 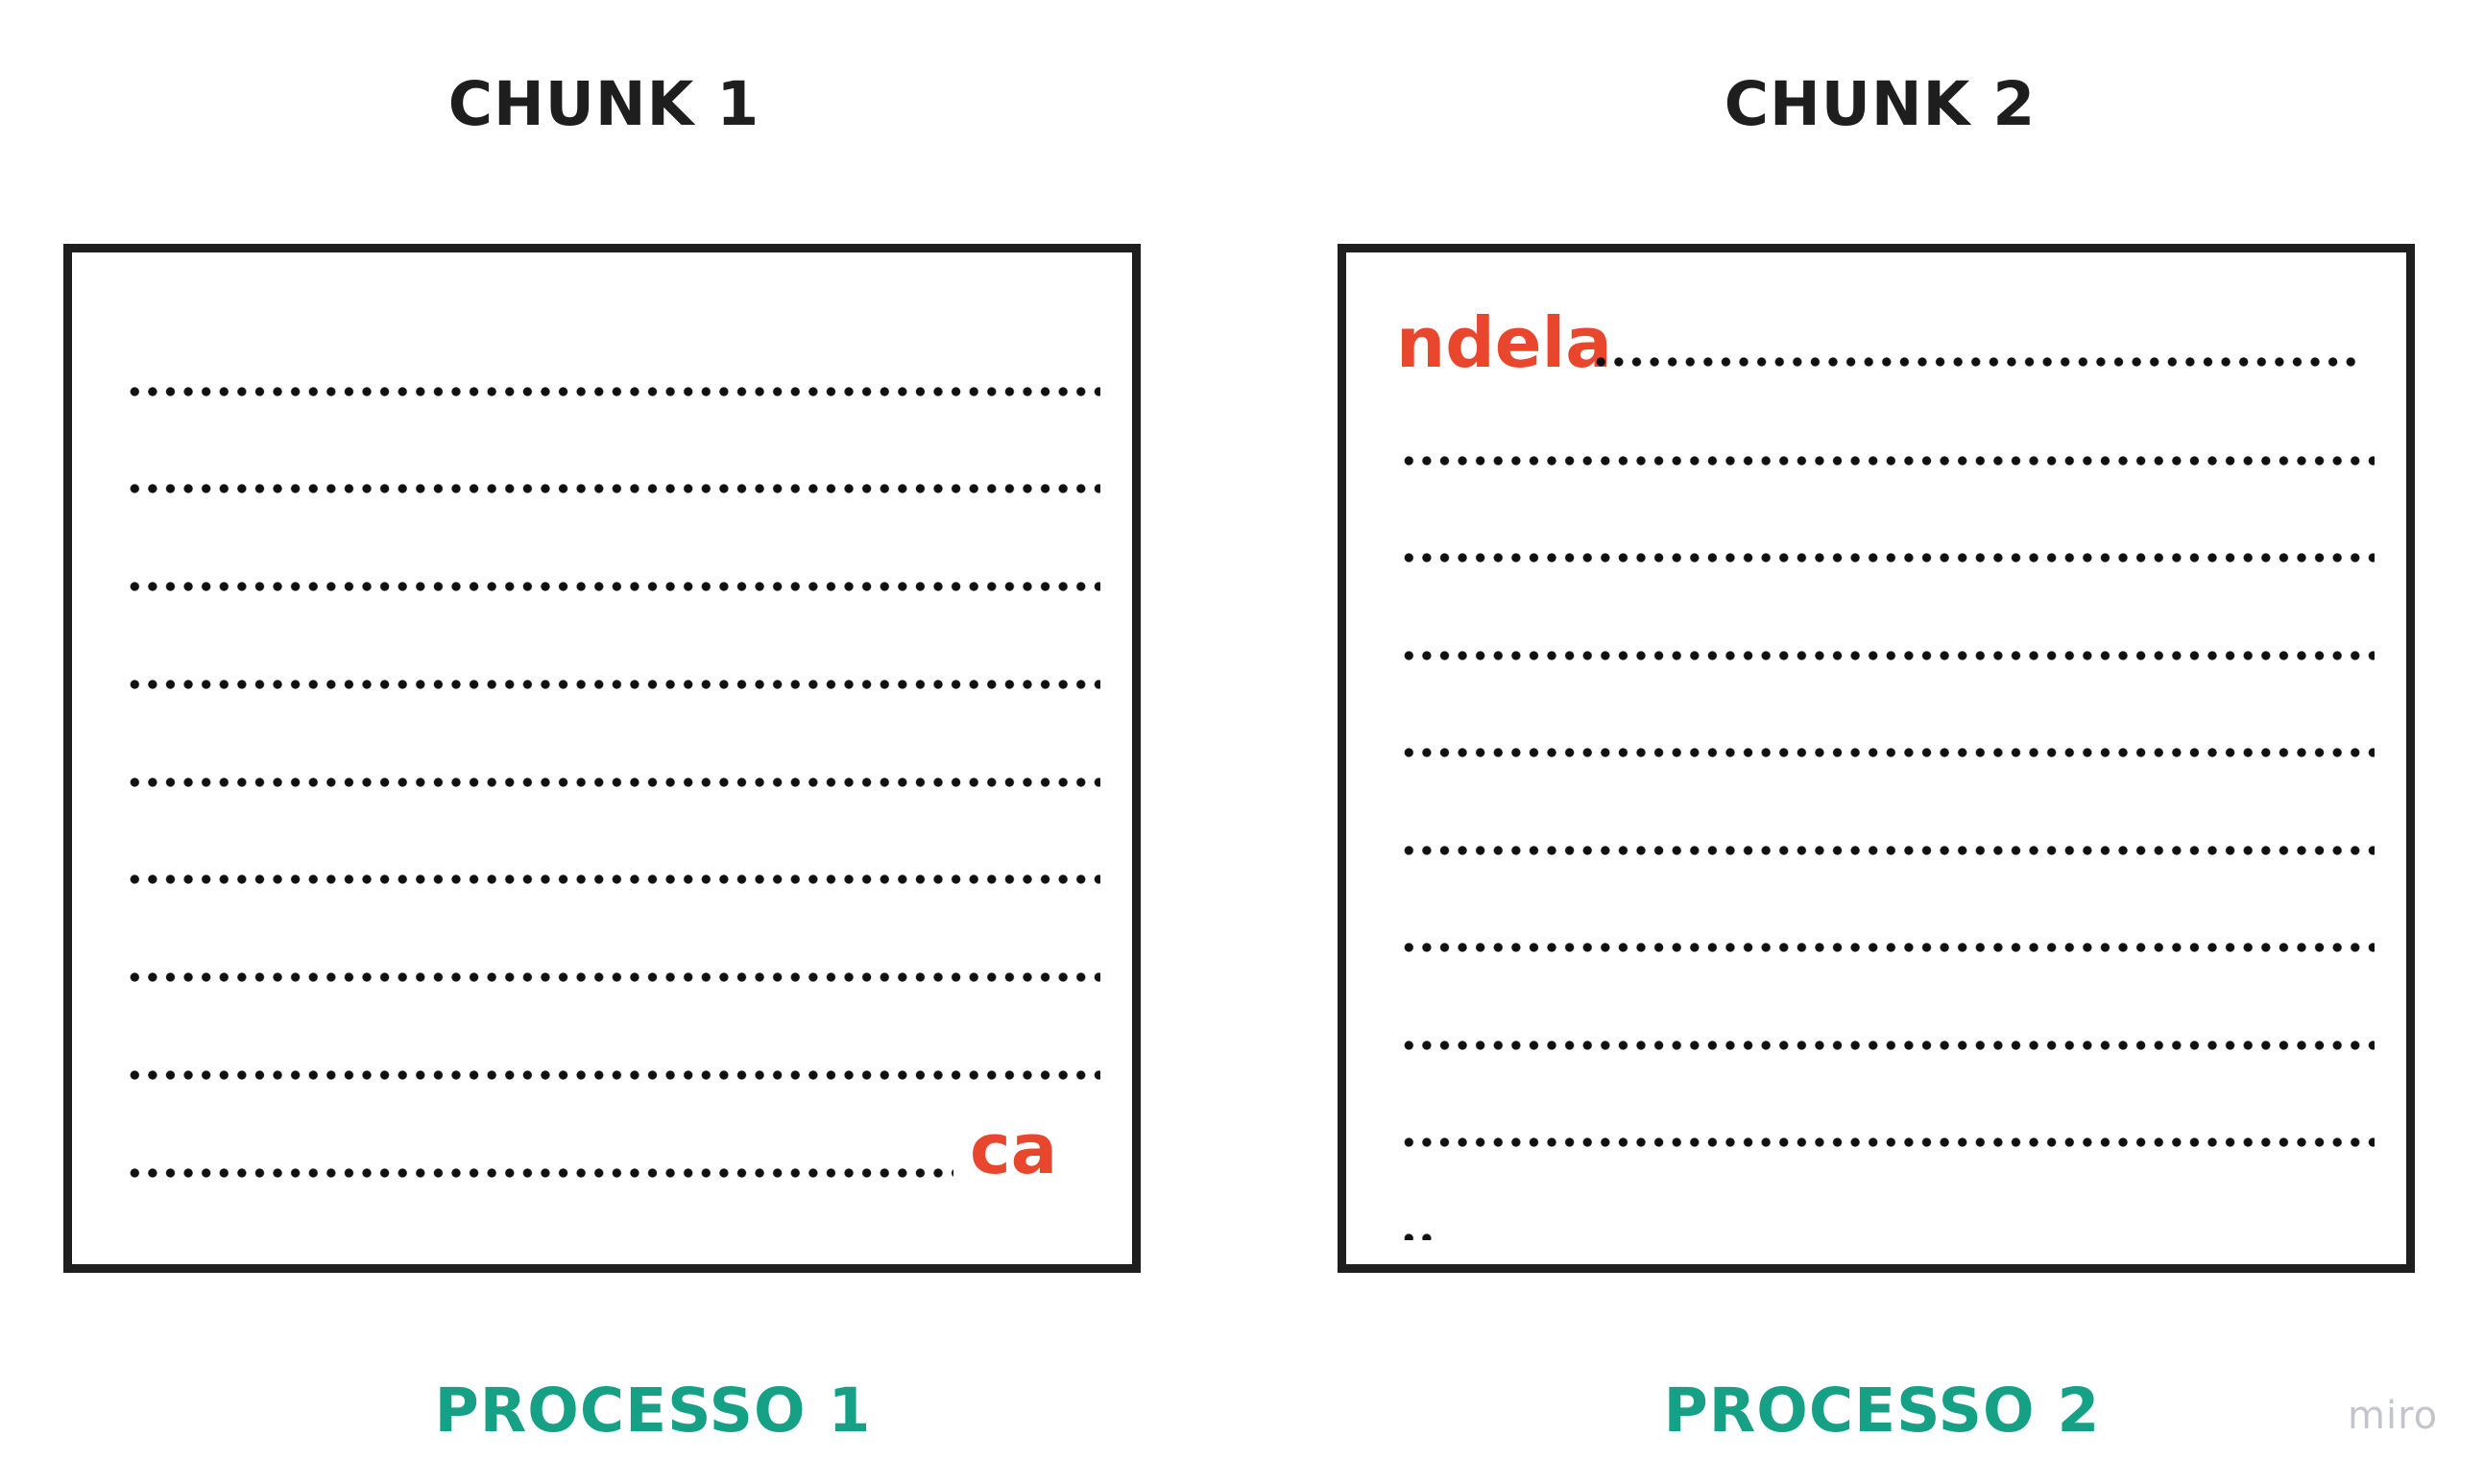 I want to click on chunk-2-fragment: ndela, so click(x=1504, y=343).